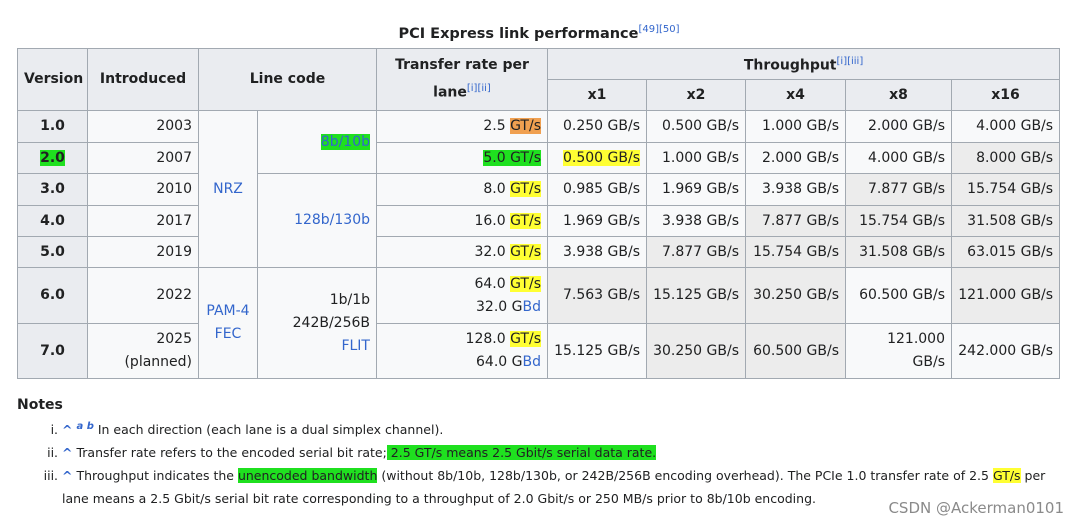  I want to click on introduced: 2007, so click(174, 157).